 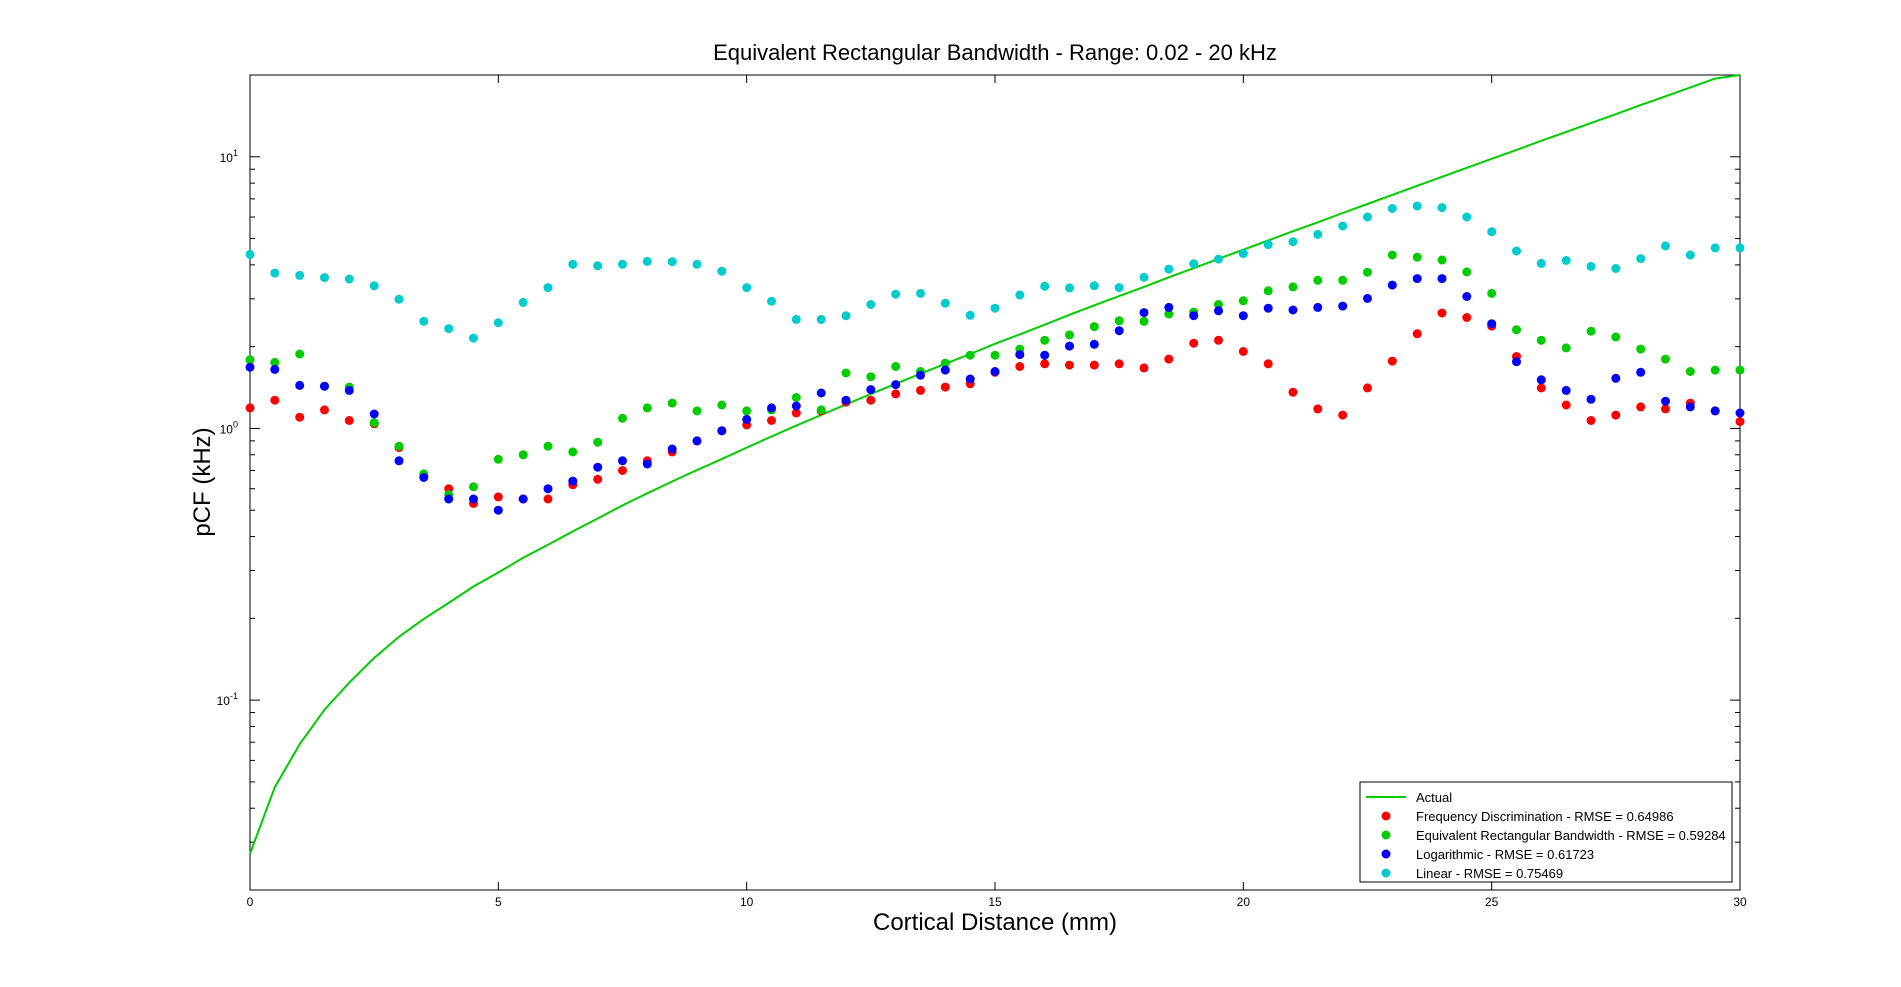 What do you see at coordinates (235, 153) in the screenshot?
I see `y-tick-exponent: 1` at bounding box center [235, 153].